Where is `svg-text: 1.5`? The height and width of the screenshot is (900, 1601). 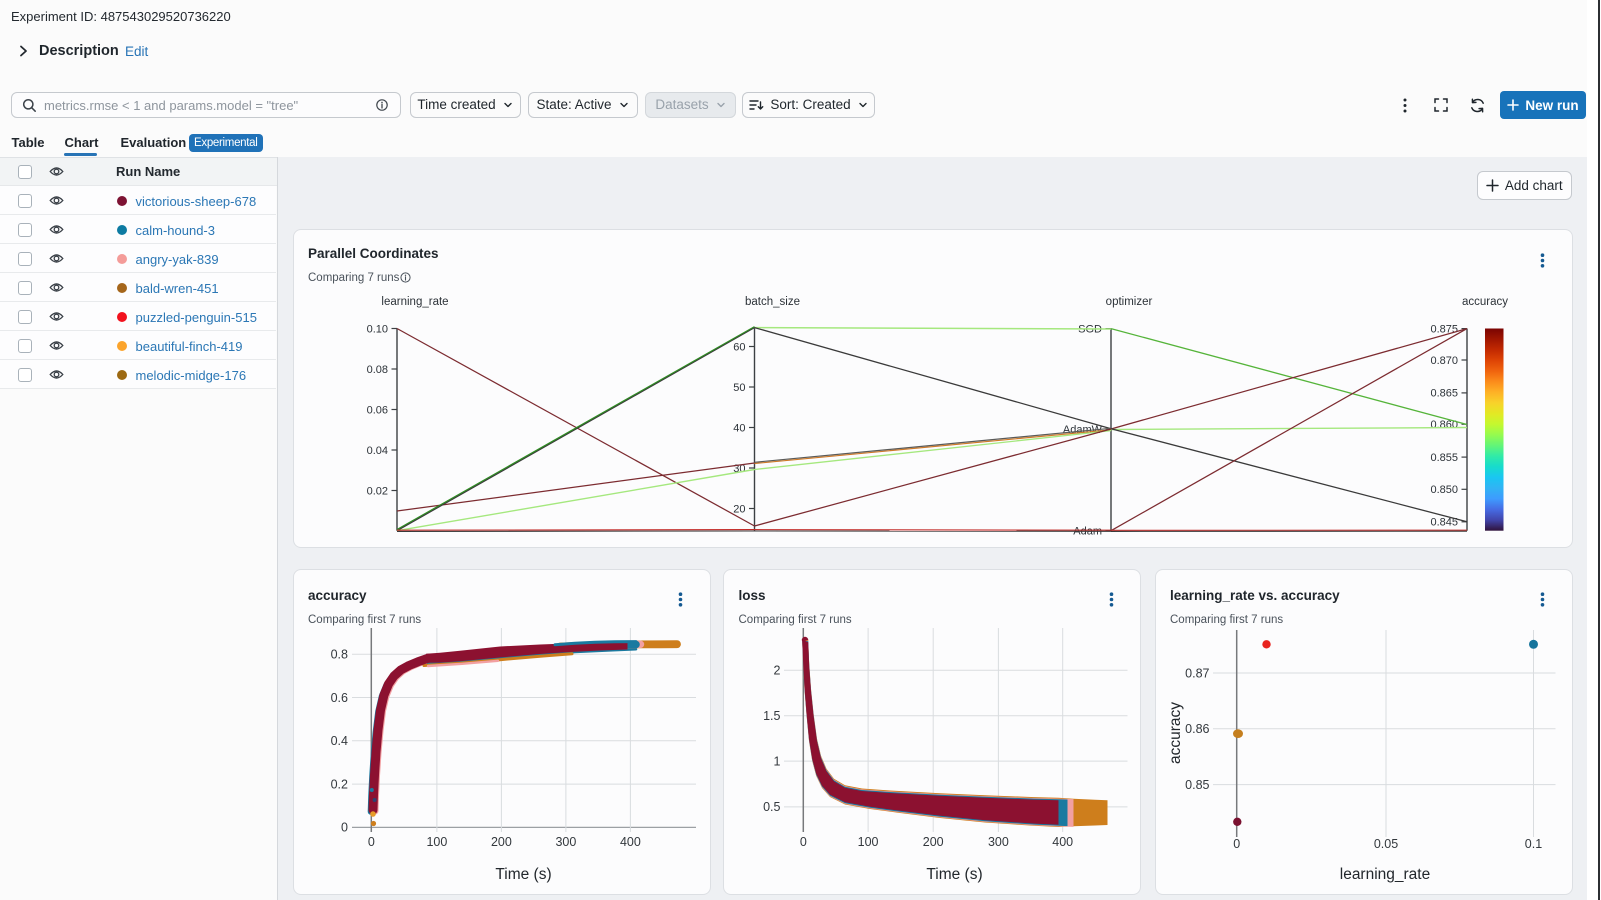 svg-text: 1.5 is located at coordinates (771, 716).